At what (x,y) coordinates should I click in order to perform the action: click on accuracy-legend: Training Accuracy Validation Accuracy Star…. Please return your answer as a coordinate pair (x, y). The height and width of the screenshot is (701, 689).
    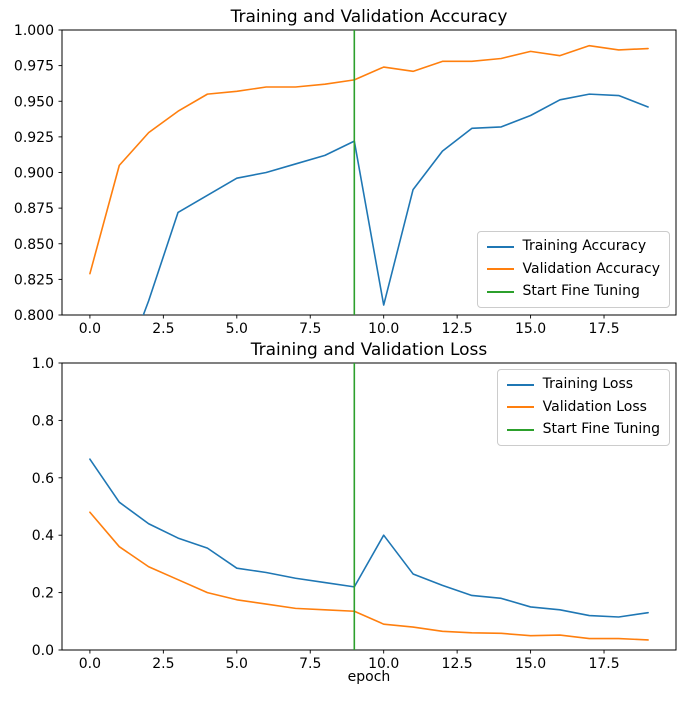
    Looking at the image, I should click on (573, 269).